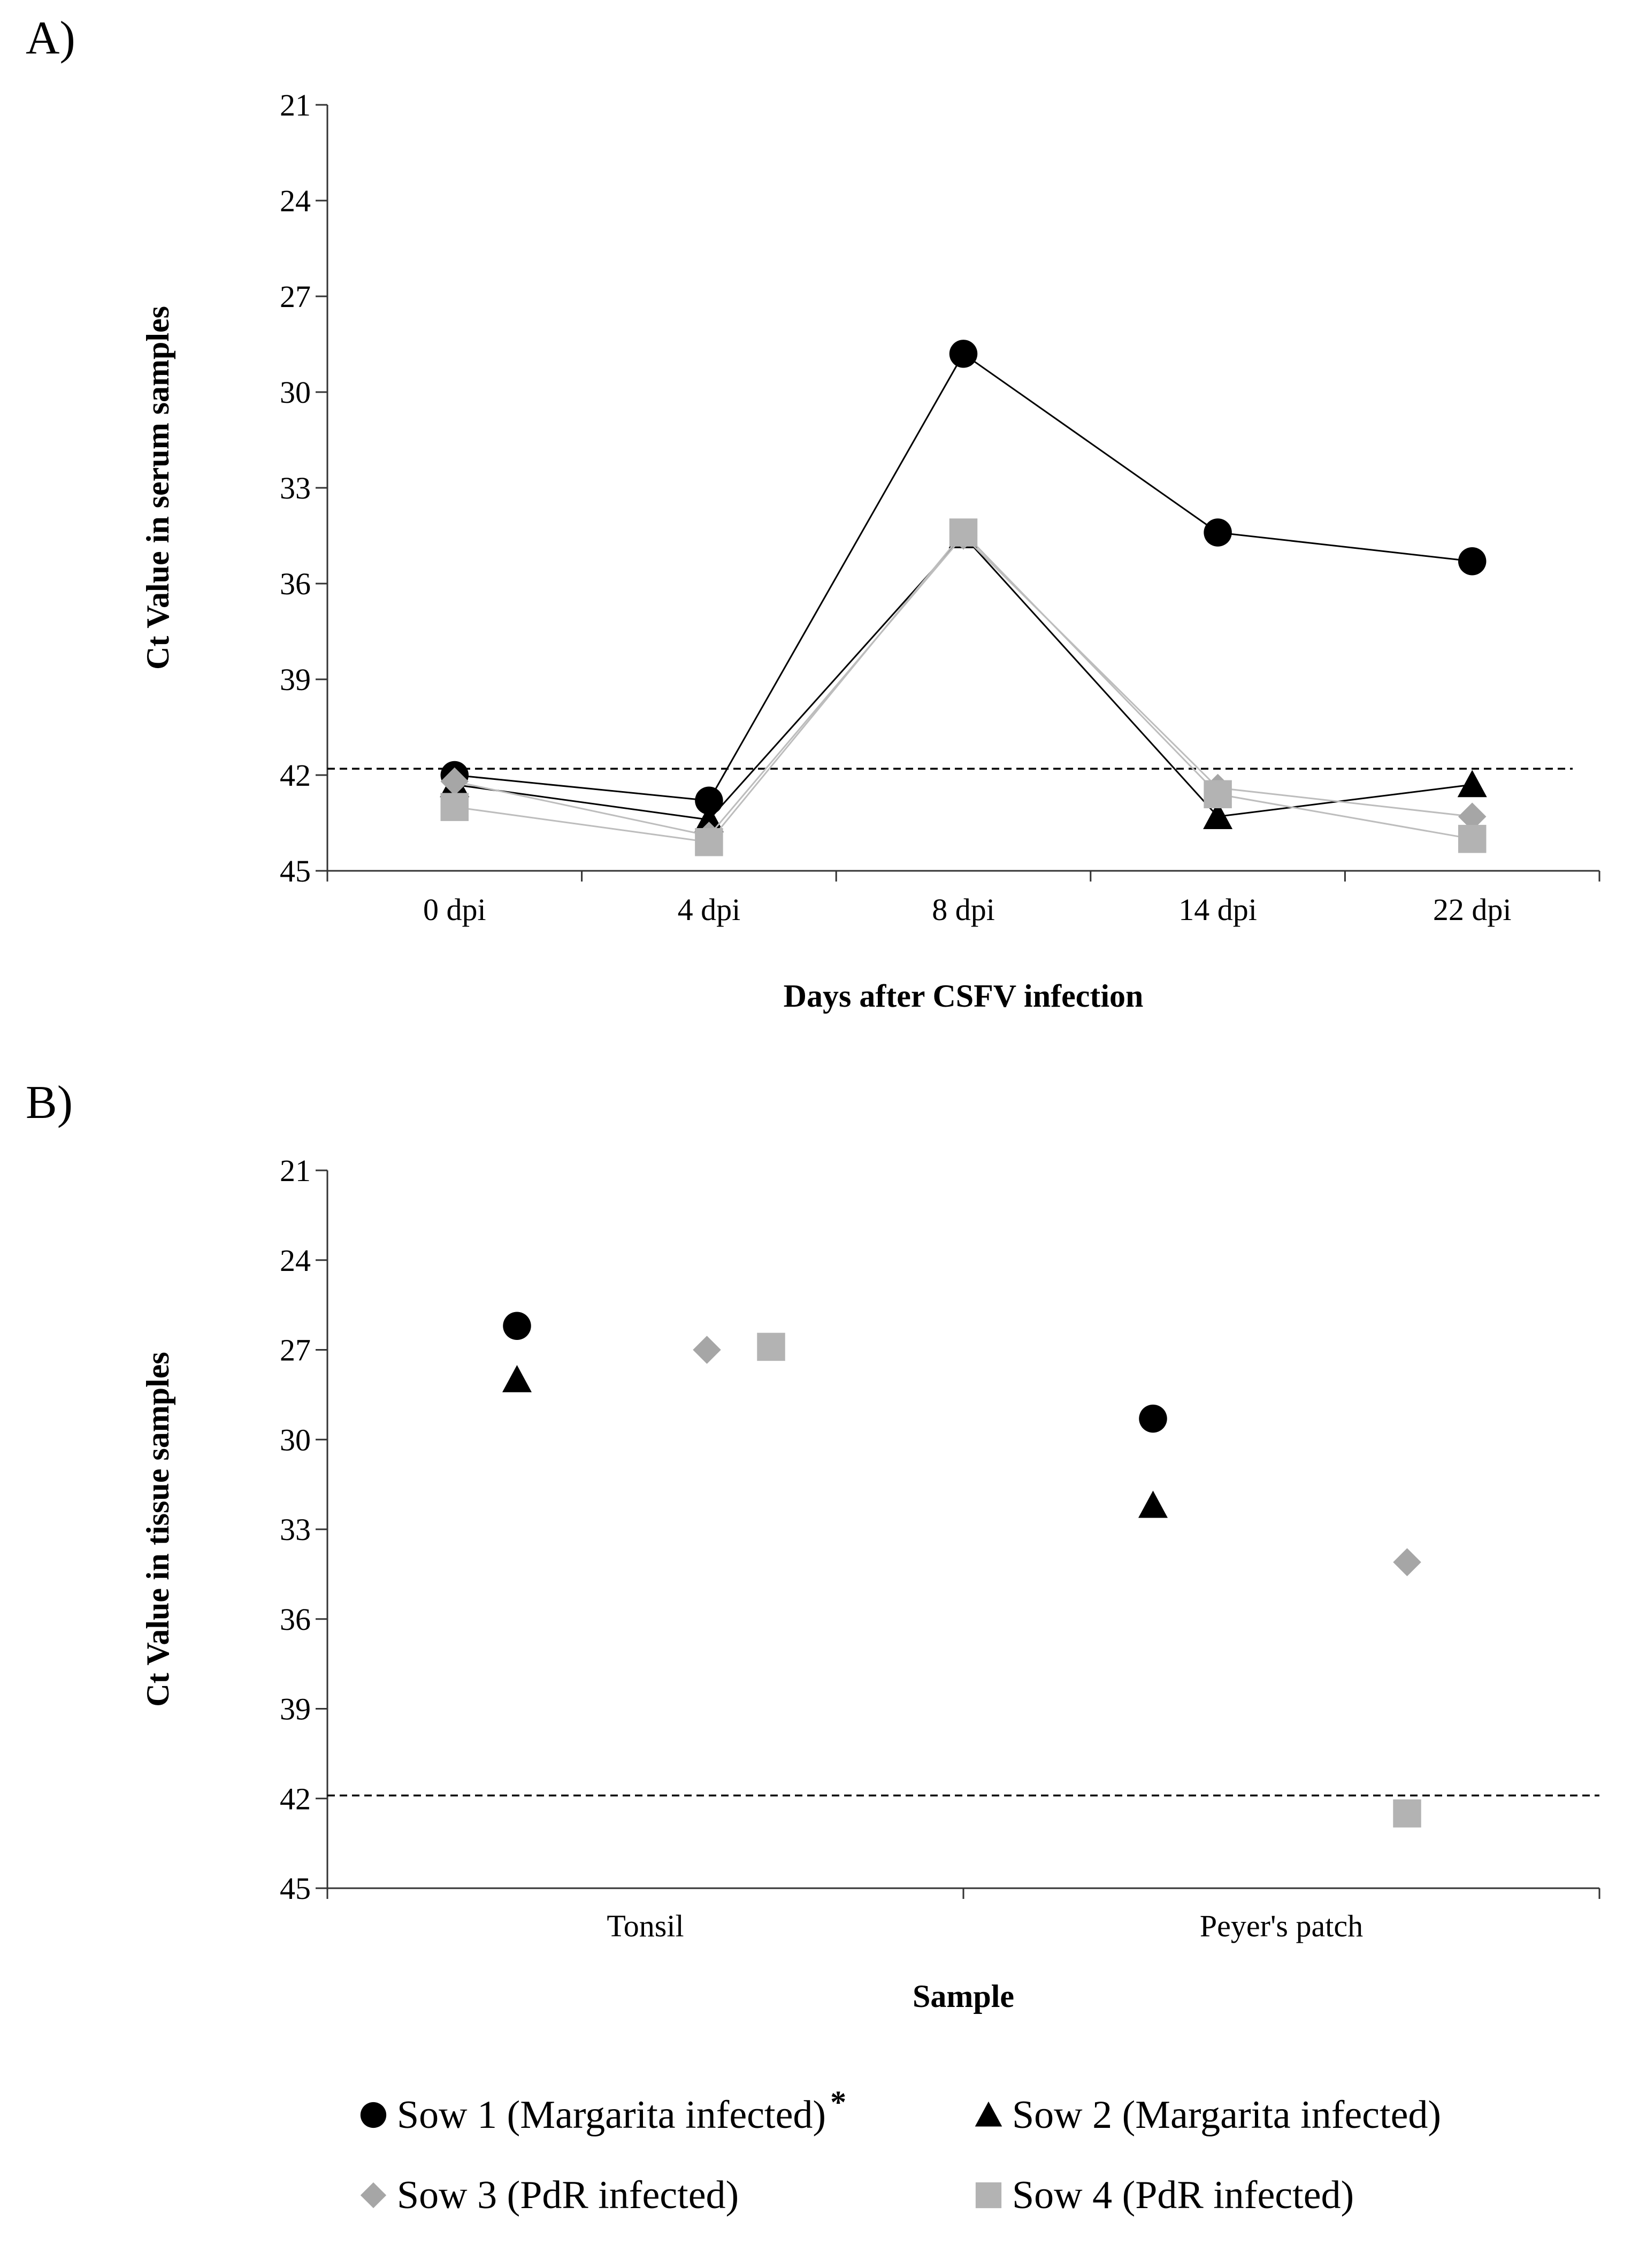 Image resolution: width=1639 pixels, height=2268 pixels. What do you see at coordinates (568, 2195) in the screenshot?
I see `legend-label: Sow 3 (PdR infected)` at bounding box center [568, 2195].